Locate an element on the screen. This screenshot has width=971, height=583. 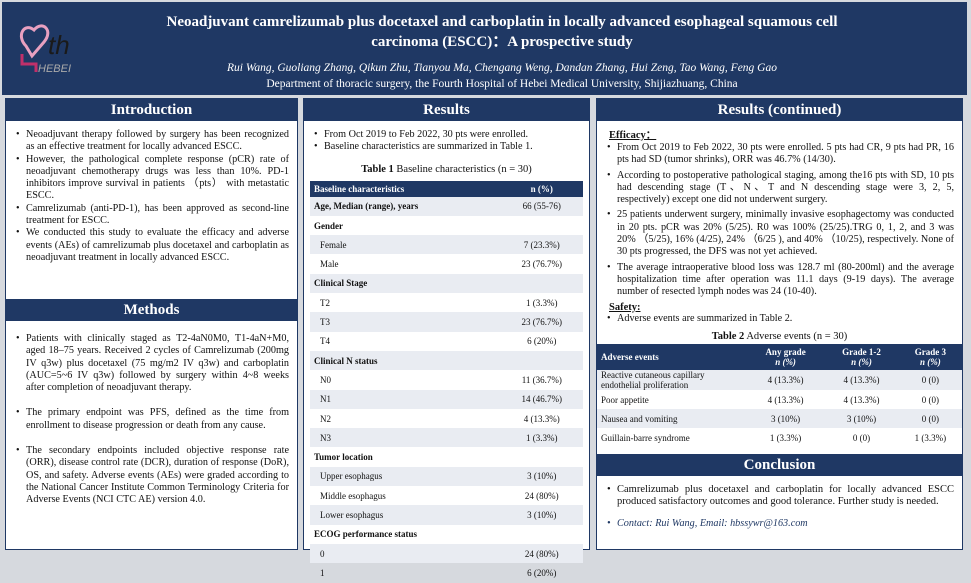
row-value: 7 (23.3%) is located at coordinates (541, 245).